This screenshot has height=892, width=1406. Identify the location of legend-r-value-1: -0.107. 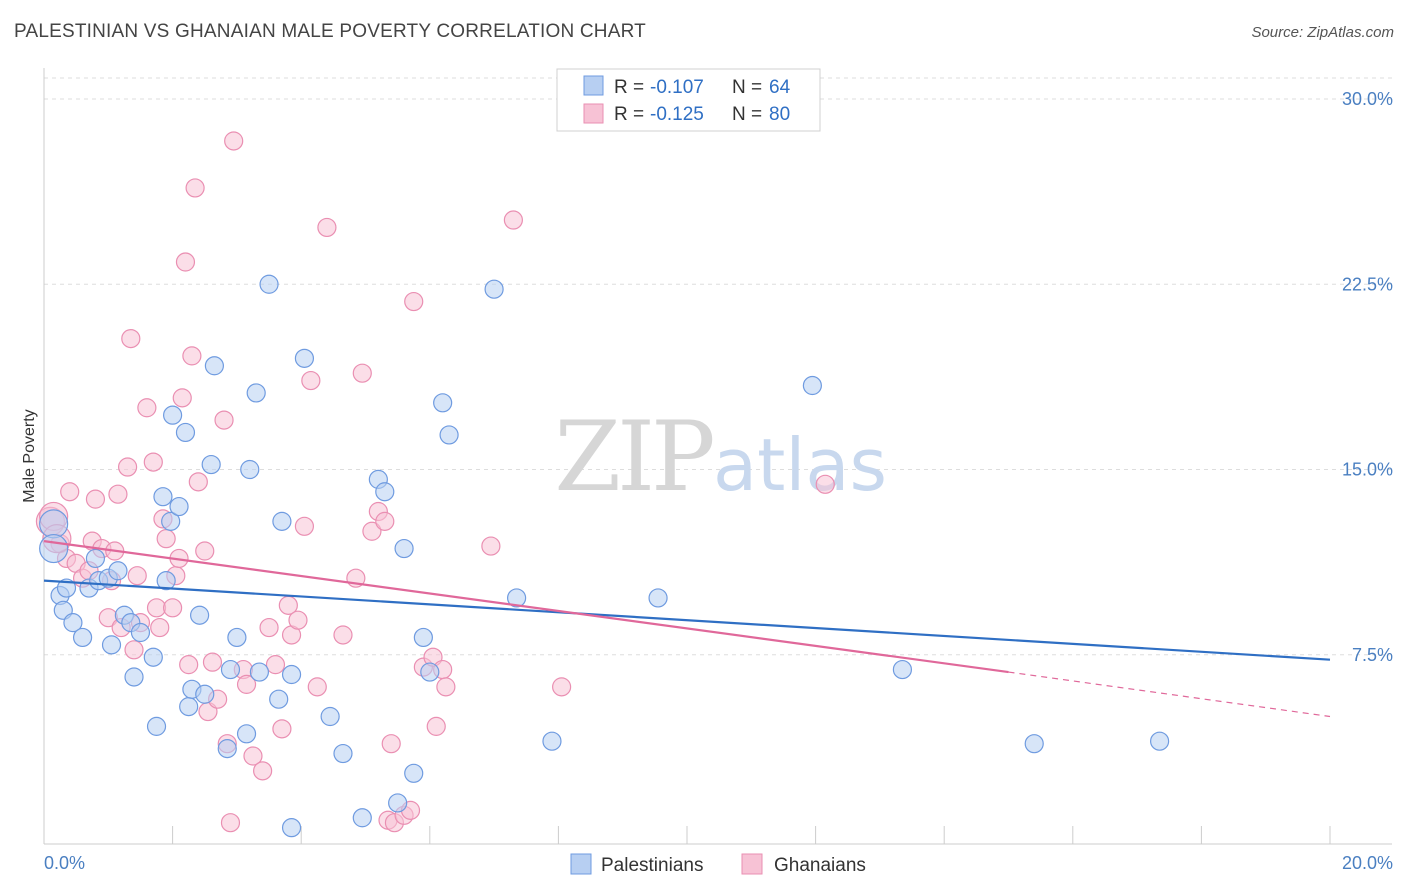
(677, 87).